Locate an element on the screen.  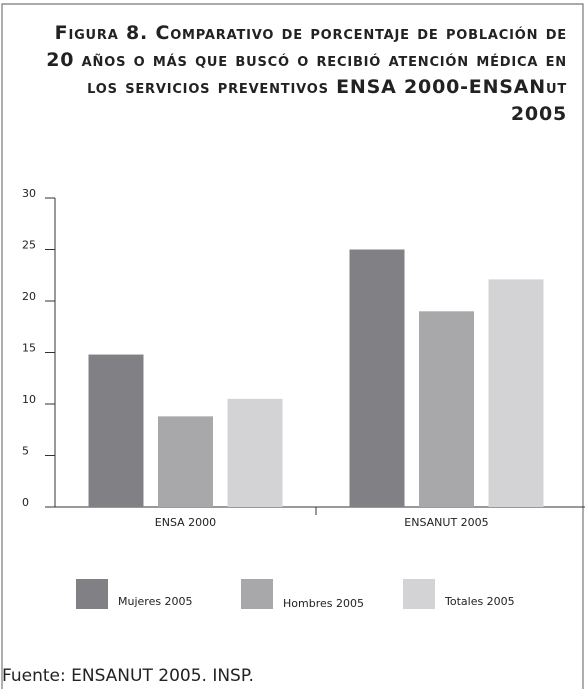
y-tick-label: 25 is located at coordinates (29, 245).